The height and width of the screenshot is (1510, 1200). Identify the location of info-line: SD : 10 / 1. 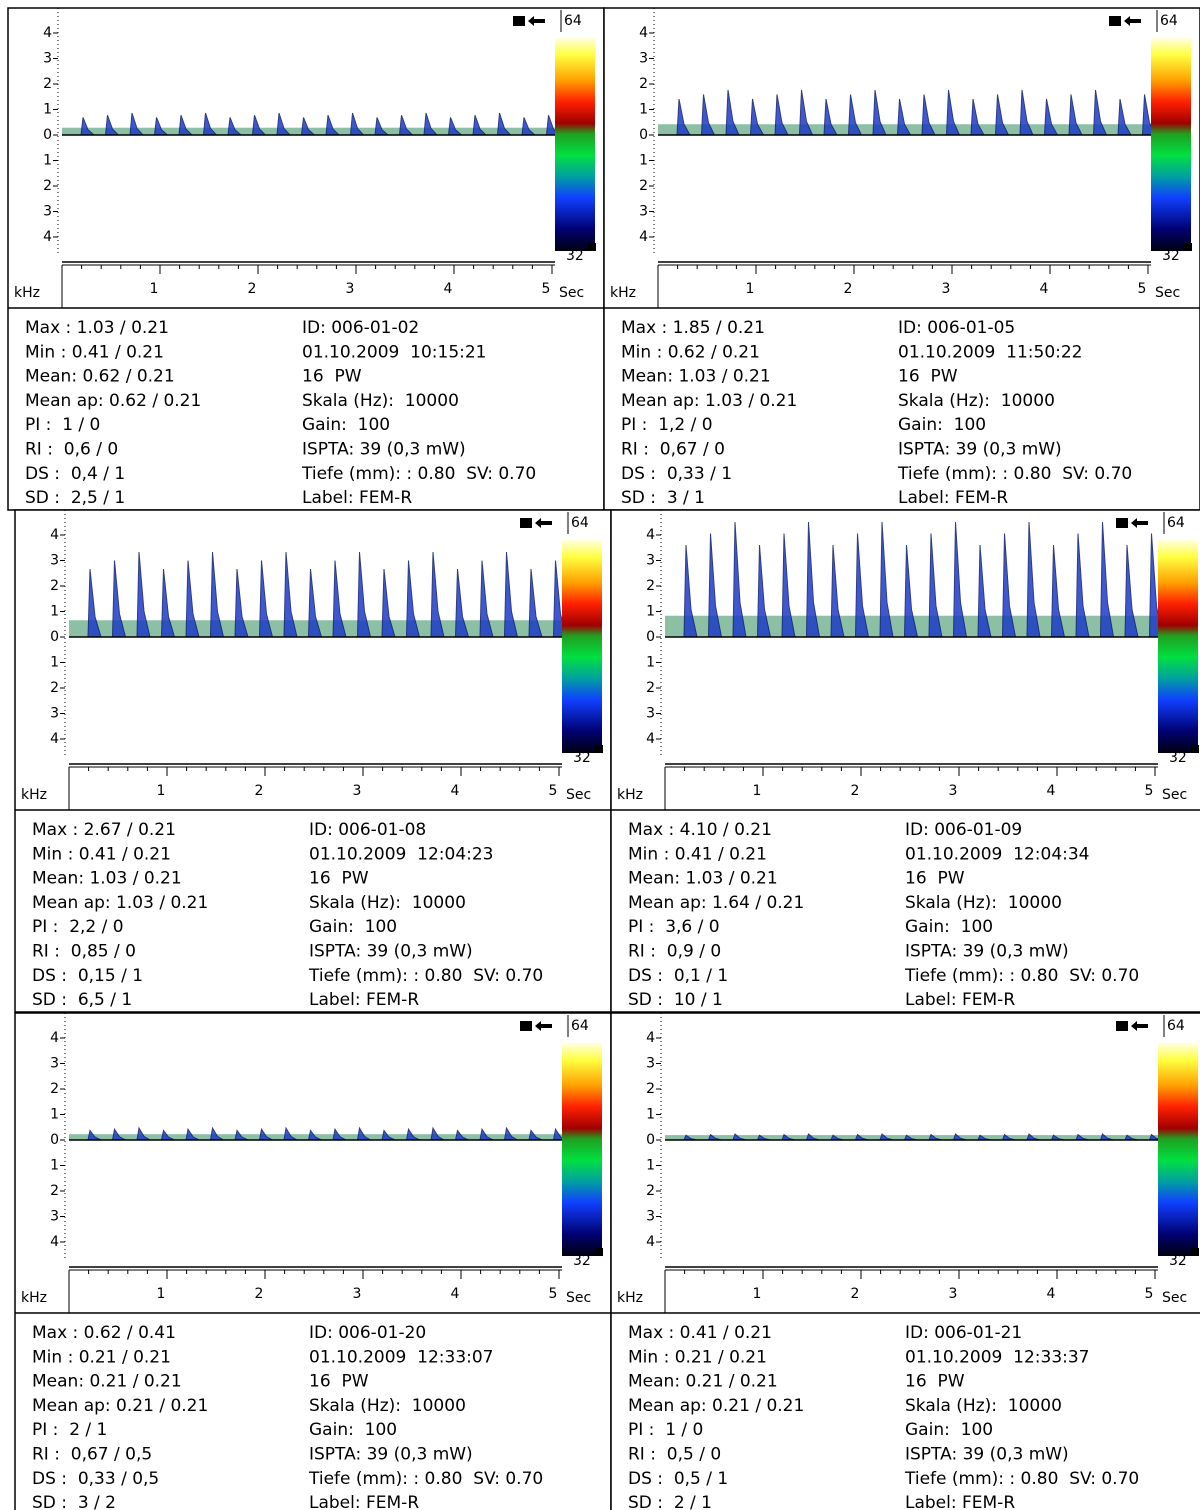
(675, 1000).